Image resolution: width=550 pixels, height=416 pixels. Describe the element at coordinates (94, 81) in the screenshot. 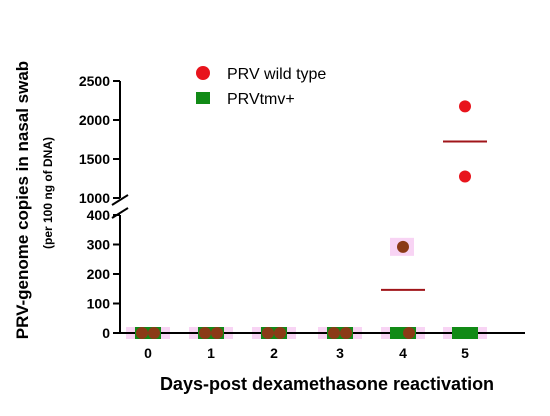

I see `y-tick-label: 2500` at that location.